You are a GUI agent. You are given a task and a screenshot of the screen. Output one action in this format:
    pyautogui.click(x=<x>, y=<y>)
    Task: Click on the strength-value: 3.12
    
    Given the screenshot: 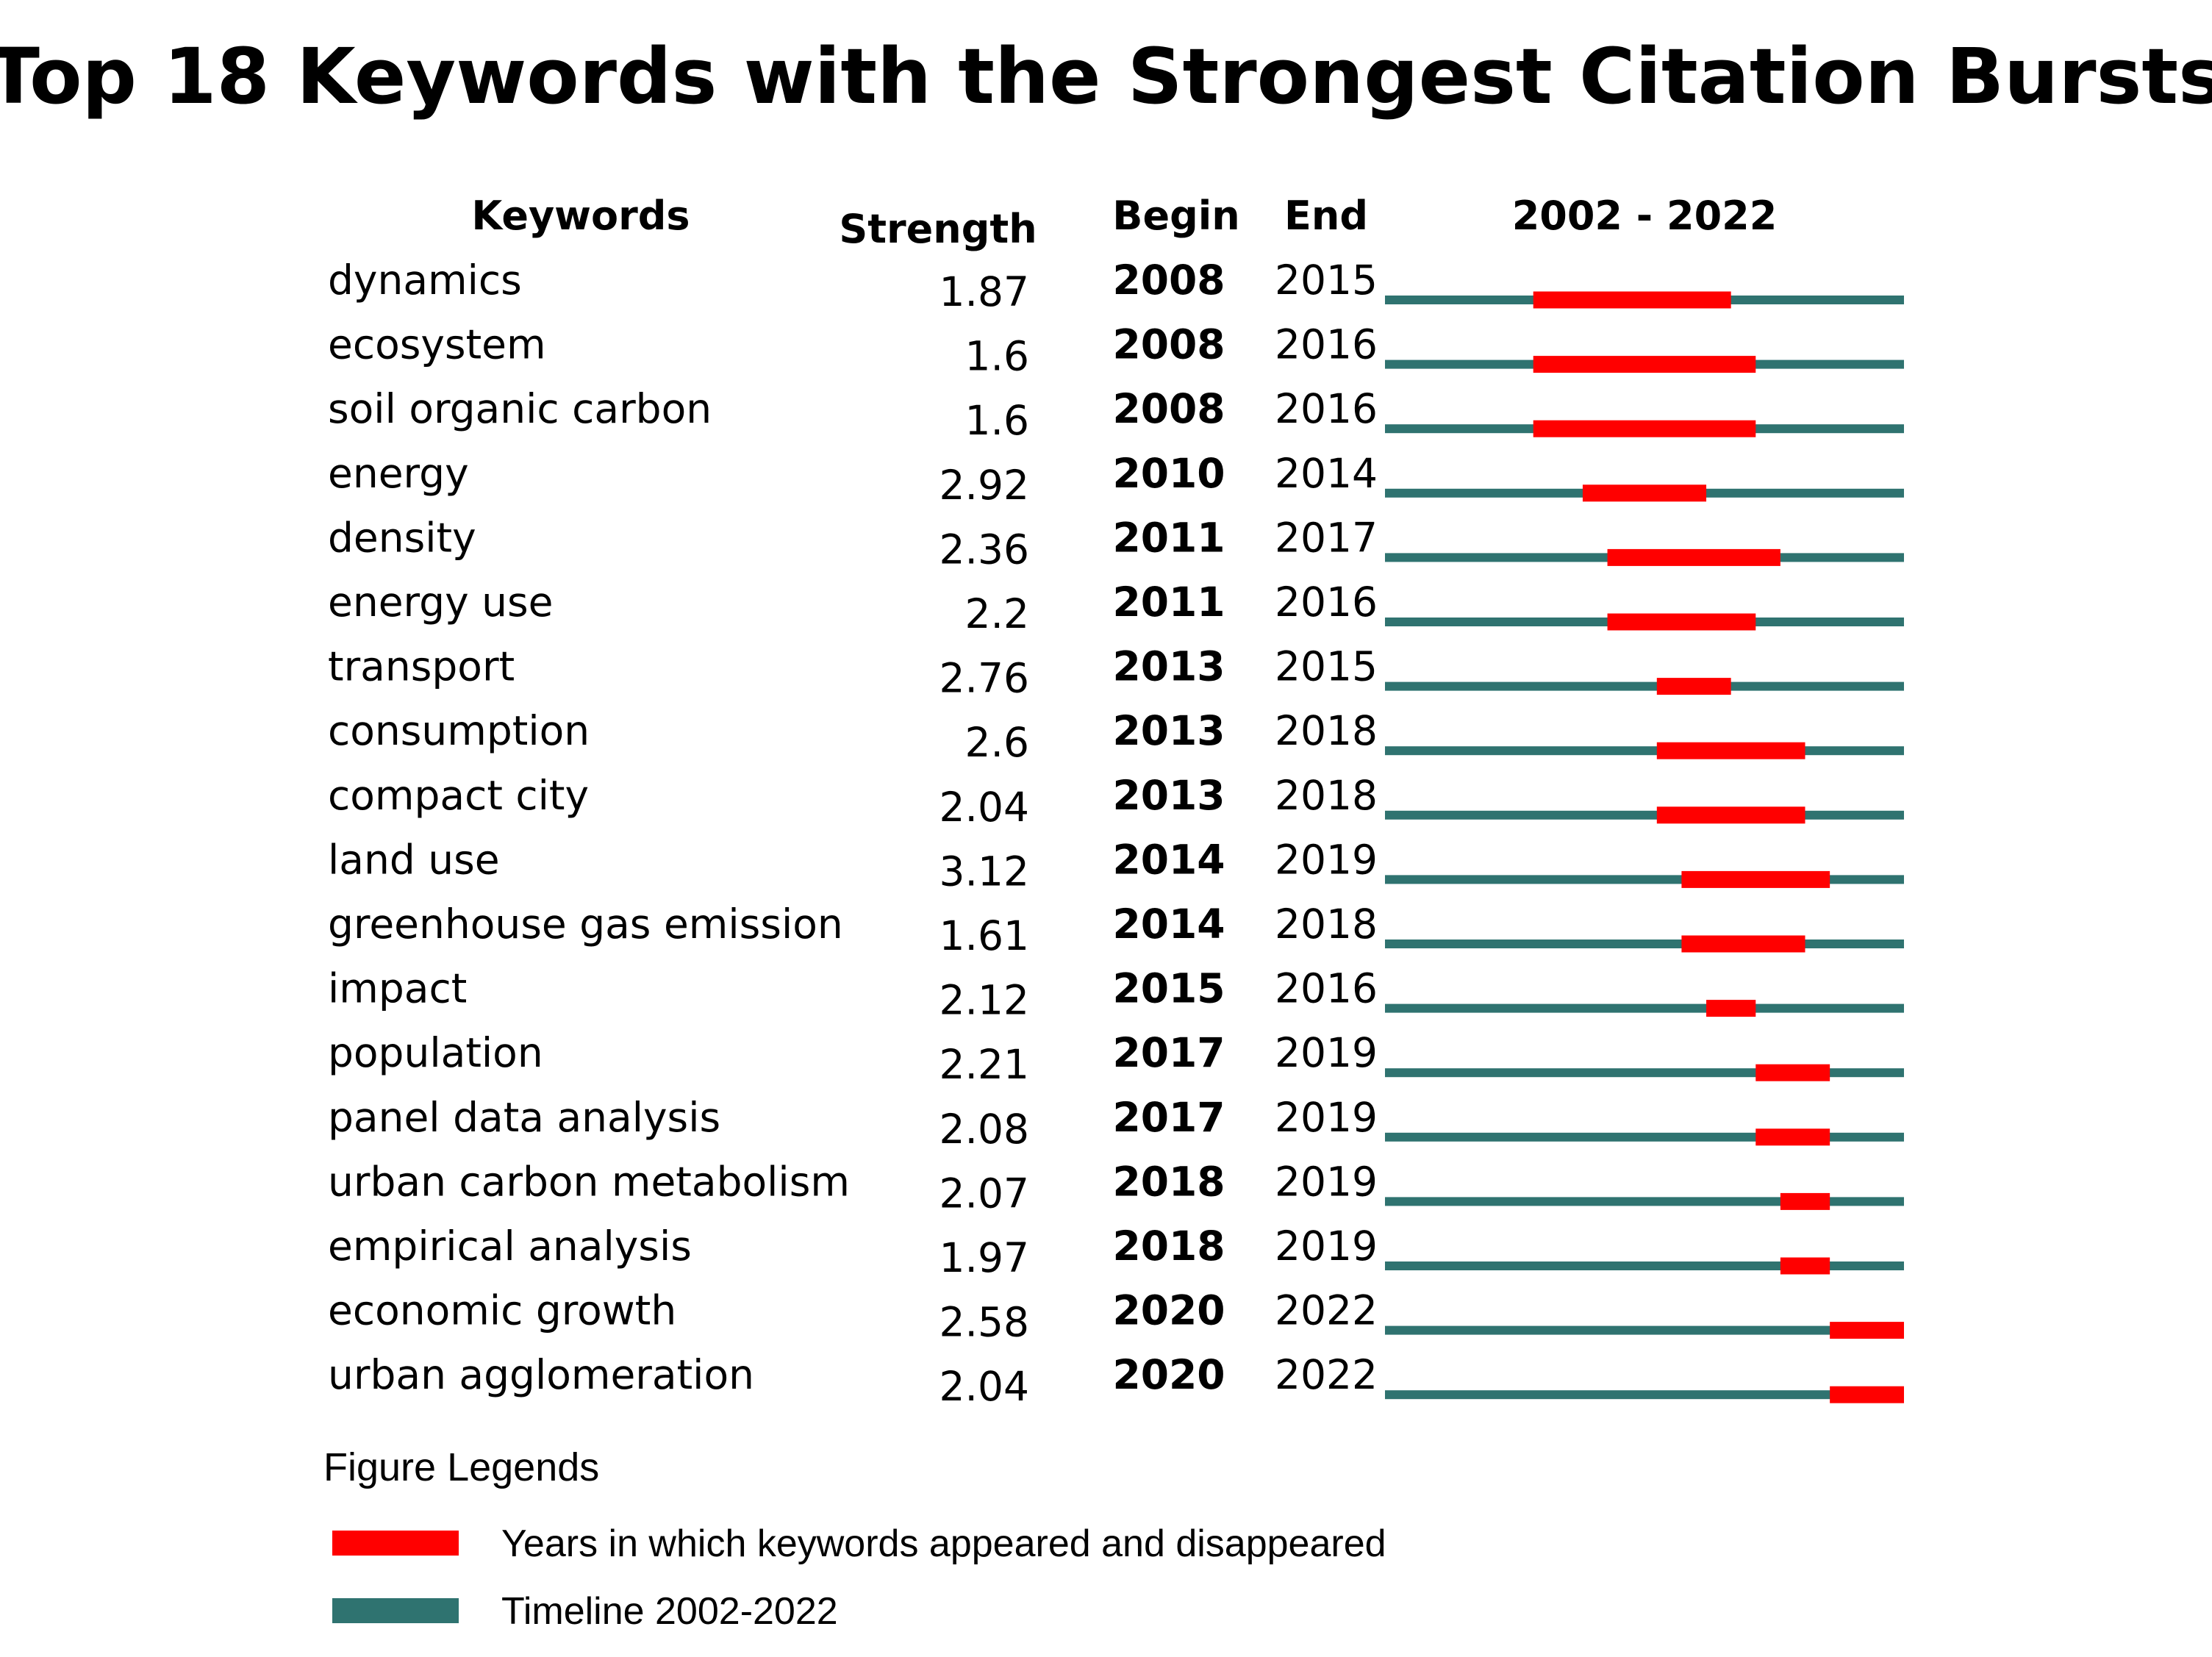 What is the action you would take?
    pyautogui.click(x=984, y=871)
    